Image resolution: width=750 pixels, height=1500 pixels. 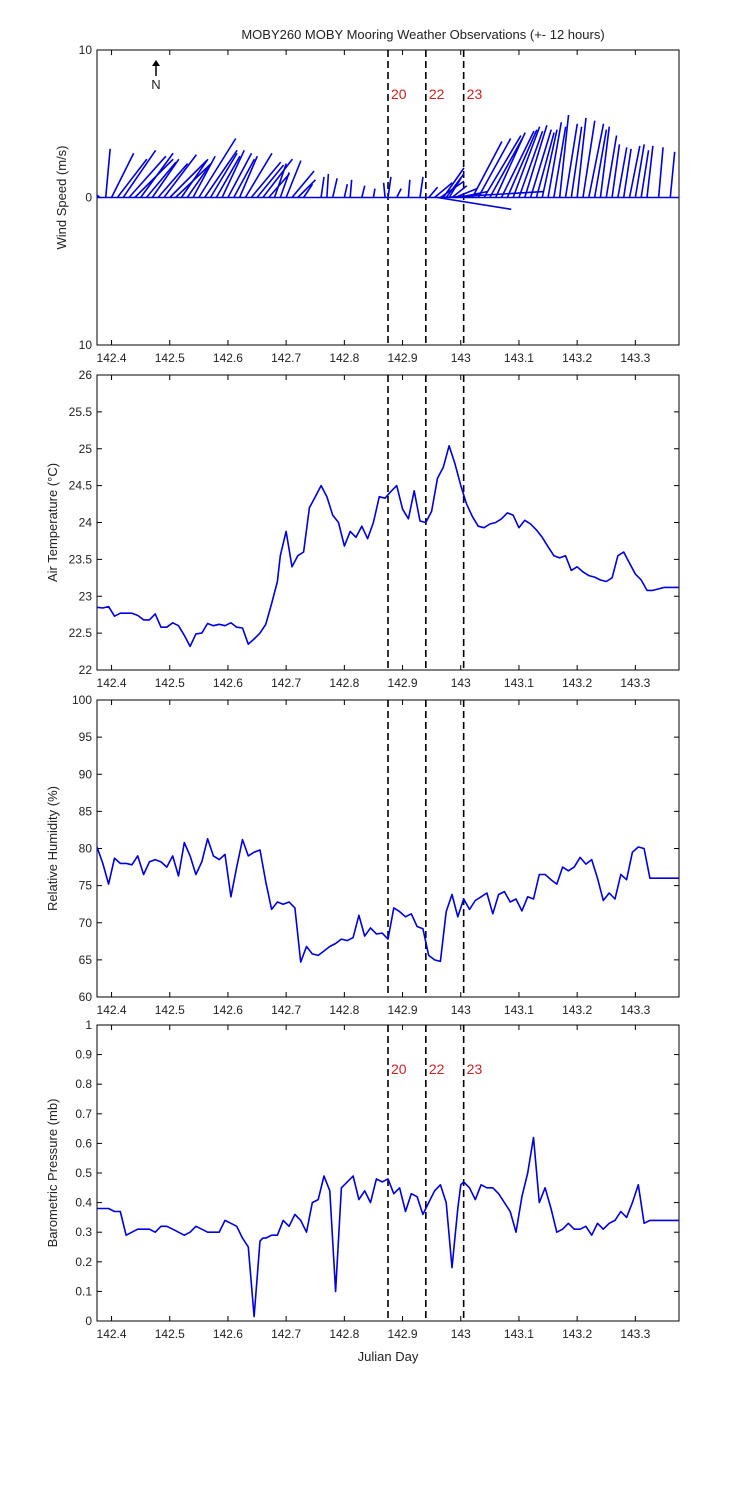 What do you see at coordinates (286, 1010) in the screenshot?
I see `humidity-xtick-label: 142.7` at bounding box center [286, 1010].